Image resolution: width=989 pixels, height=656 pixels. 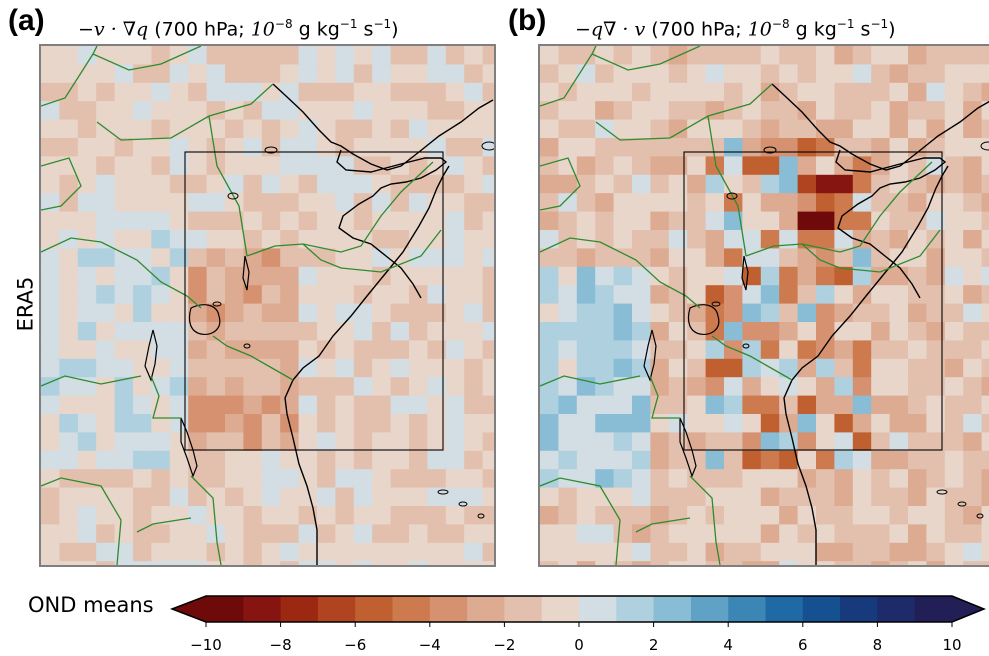 I want to click on colorbar-tick-label: 2, so click(x=653, y=645).